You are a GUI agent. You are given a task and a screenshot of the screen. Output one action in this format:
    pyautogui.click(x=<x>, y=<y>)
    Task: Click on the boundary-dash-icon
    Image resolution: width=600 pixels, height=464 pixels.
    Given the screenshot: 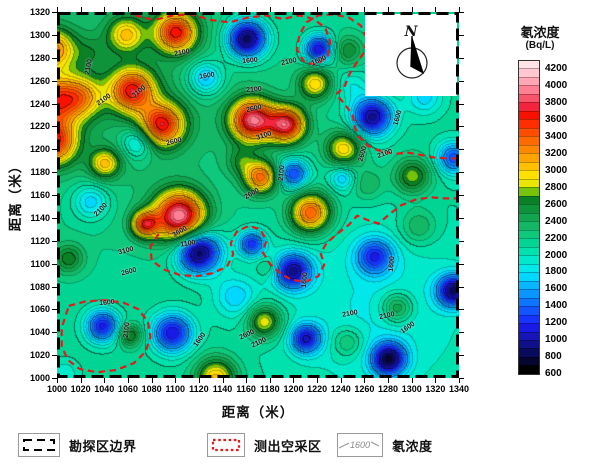 What is the action you would take?
    pyautogui.click(x=39, y=445)
    